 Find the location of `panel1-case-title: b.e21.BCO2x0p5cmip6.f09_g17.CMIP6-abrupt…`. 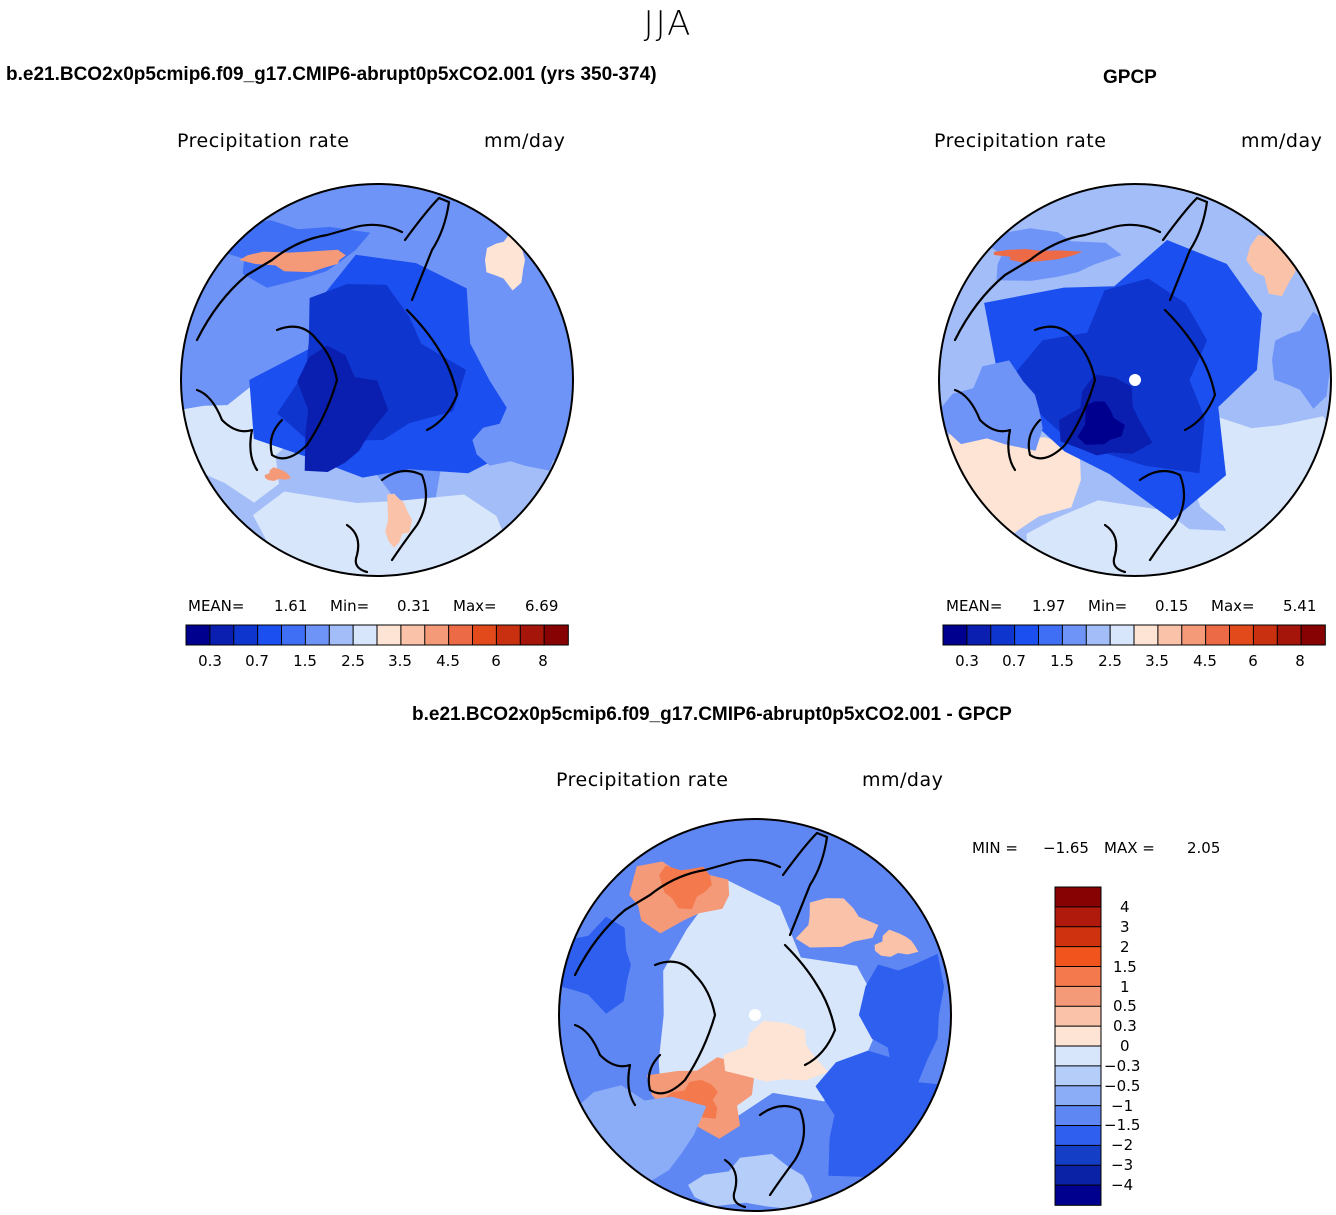

panel1-case-title: b.e21.BCO2x0p5cmip6.f09_g17.CMIP6-abrupt… is located at coordinates (331, 74).